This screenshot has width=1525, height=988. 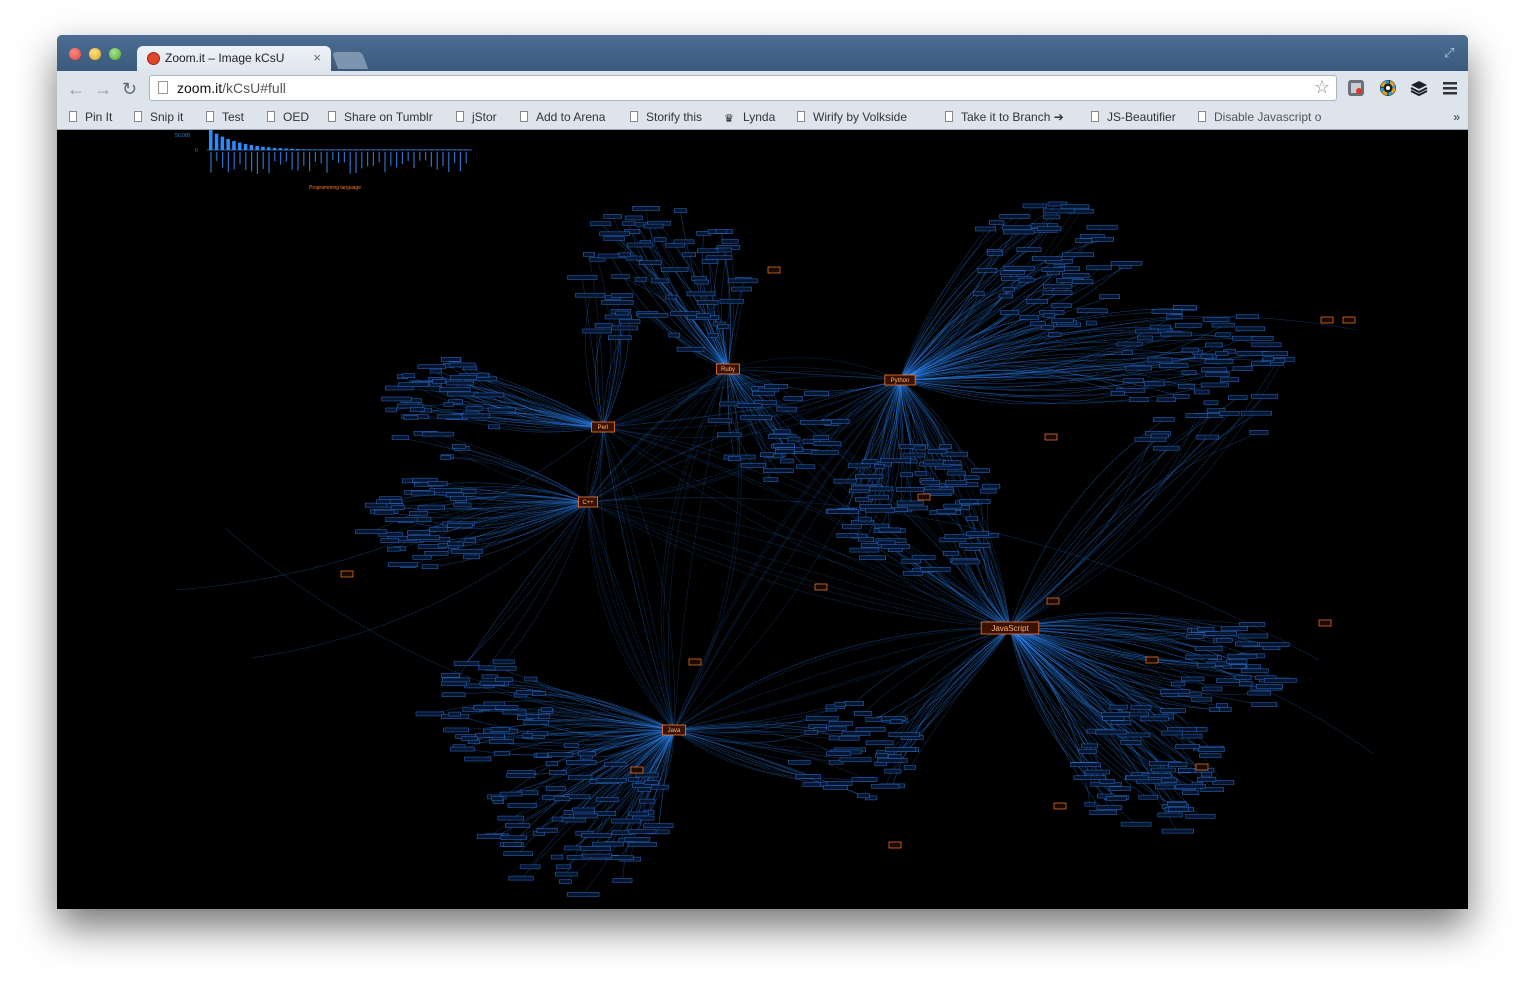 What do you see at coordinates (1388, 88) in the screenshot?
I see `extension-colorwheel-icon` at bounding box center [1388, 88].